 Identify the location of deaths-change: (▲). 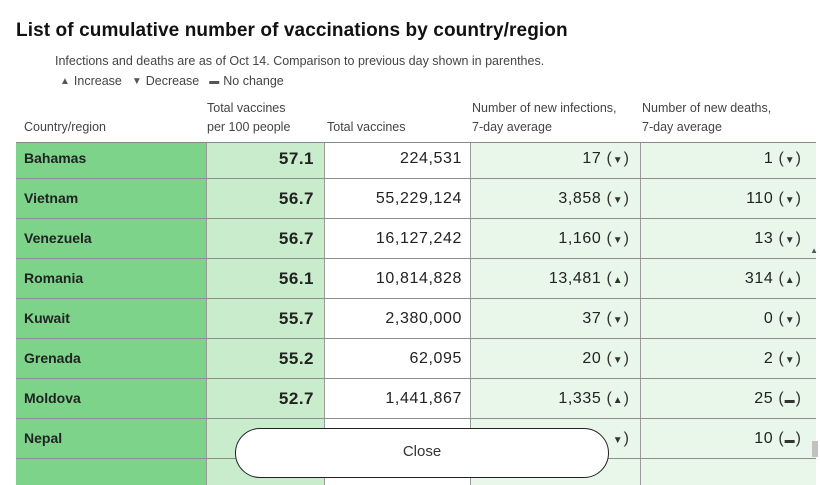
(790, 278).